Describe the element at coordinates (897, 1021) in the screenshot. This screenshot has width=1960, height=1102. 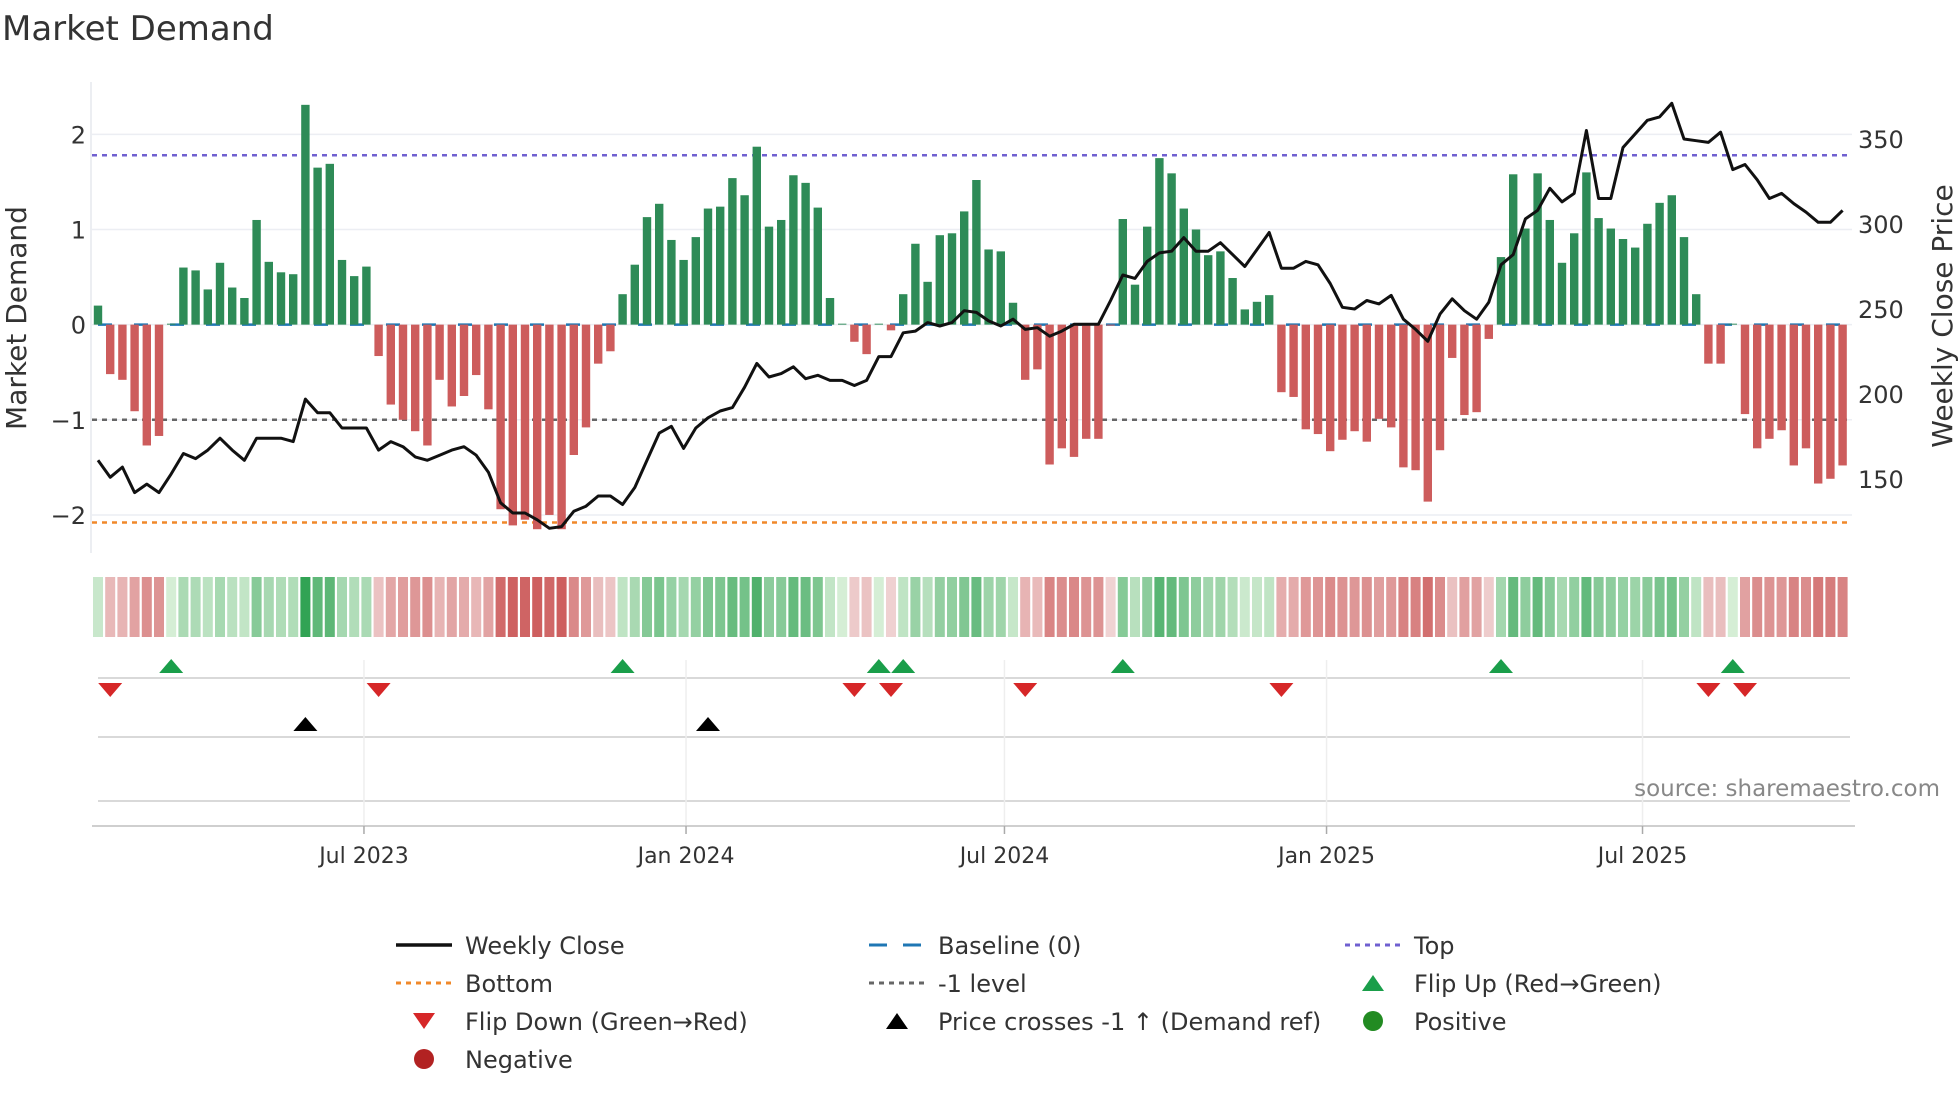
I see `legend-price-crosses-1-demand-ref-triangle-up-icon` at that location.